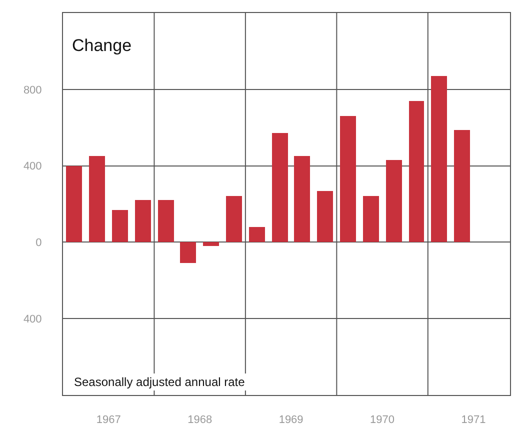 This screenshot has height=436, width=512. Describe the element at coordinates (160, 382) in the screenshot. I see `annotation: Seasonally adjusted annual rate` at that location.